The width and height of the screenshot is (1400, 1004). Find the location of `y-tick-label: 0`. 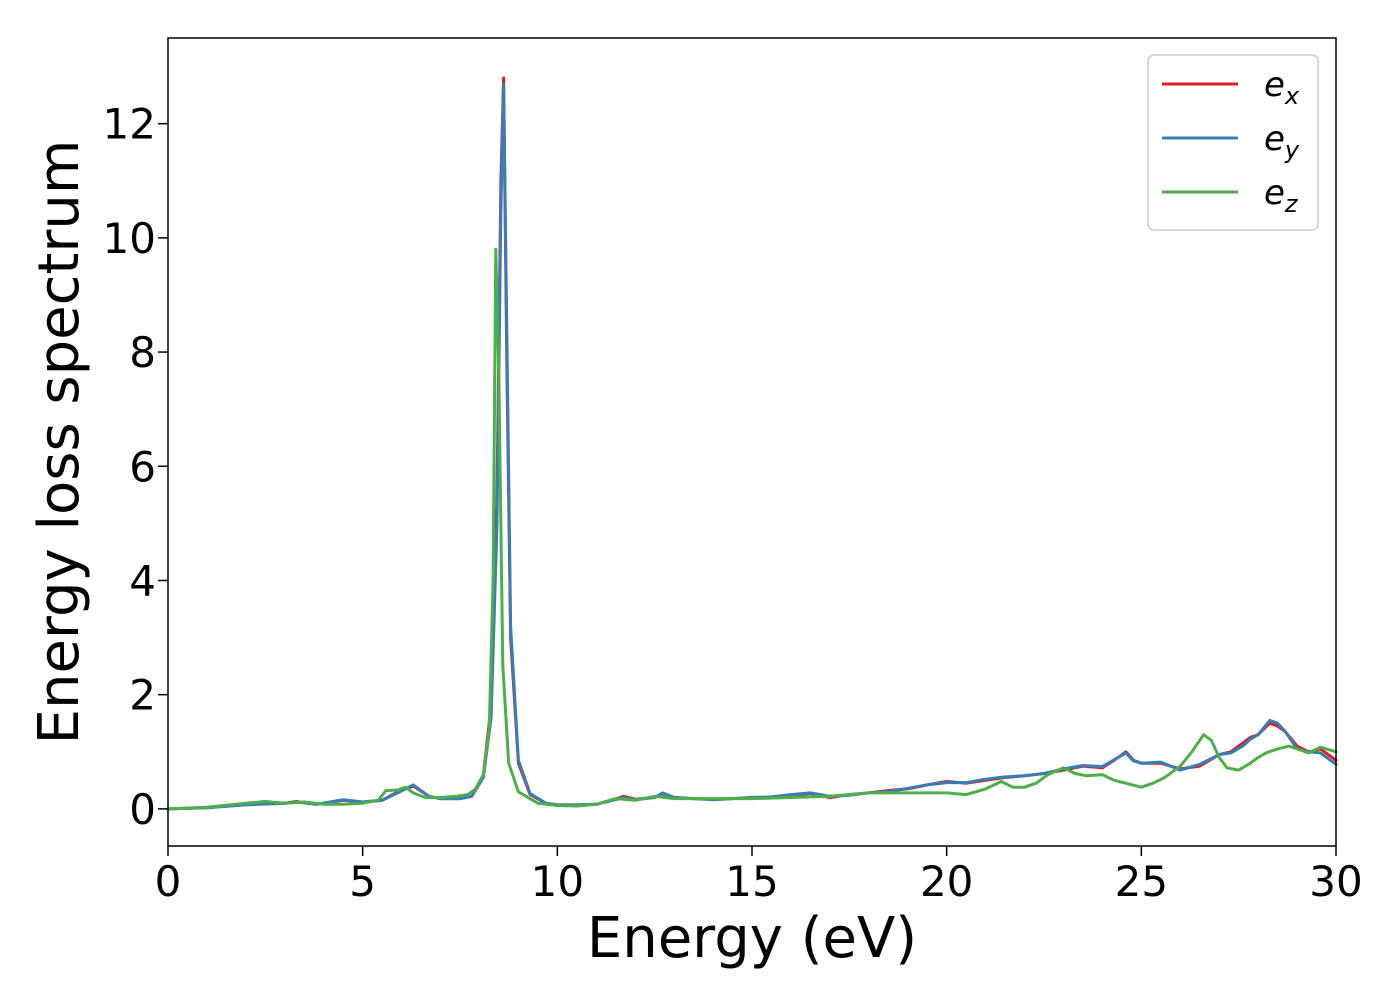

y-tick-label: 0 is located at coordinates (142, 809).